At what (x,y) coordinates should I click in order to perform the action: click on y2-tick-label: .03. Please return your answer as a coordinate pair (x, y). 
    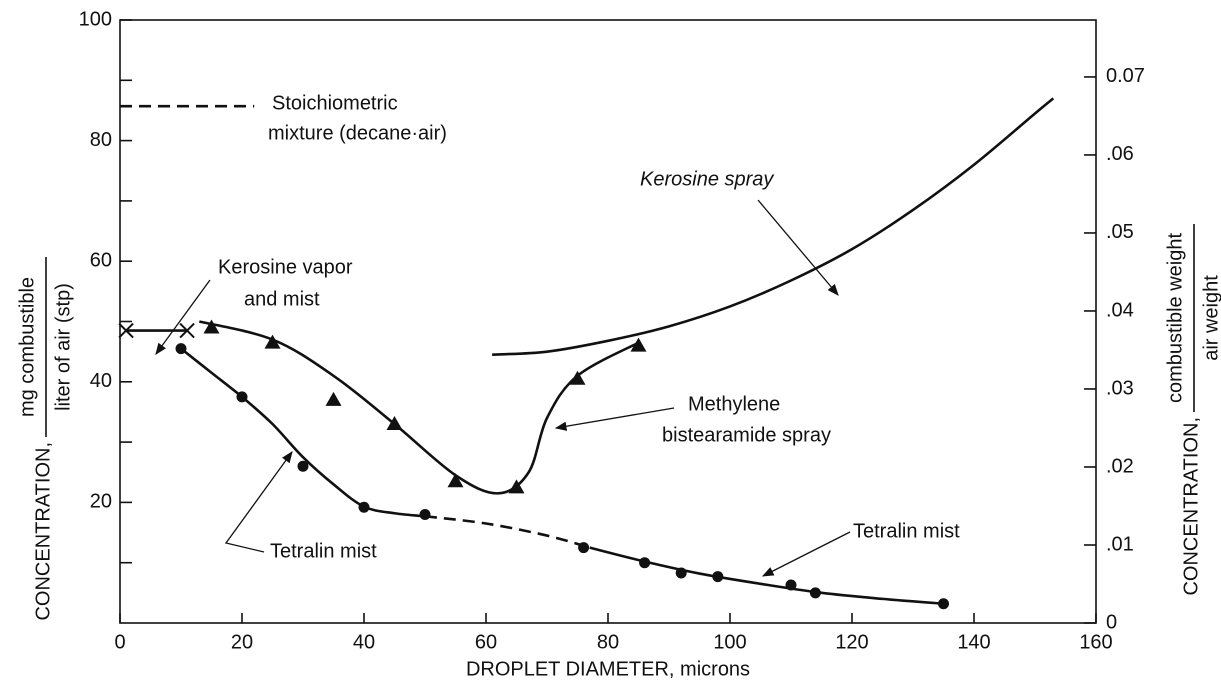
    Looking at the image, I should click on (1120, 388).